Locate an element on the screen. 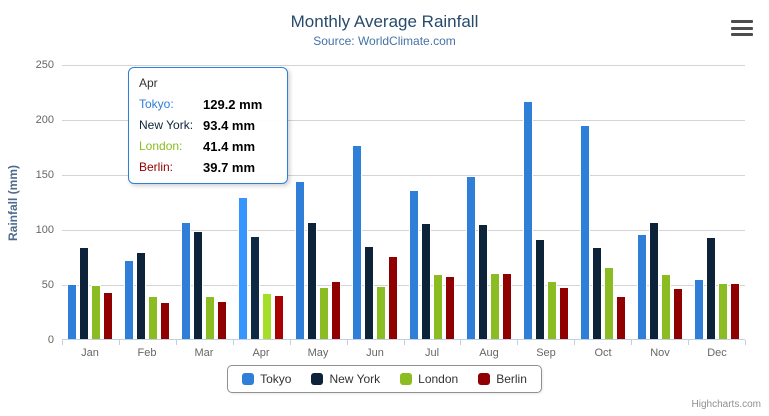 Image resolution: width=769 pixels, height=416 pixels. y-axis-label: 200 is located at coordinates (44, 120).